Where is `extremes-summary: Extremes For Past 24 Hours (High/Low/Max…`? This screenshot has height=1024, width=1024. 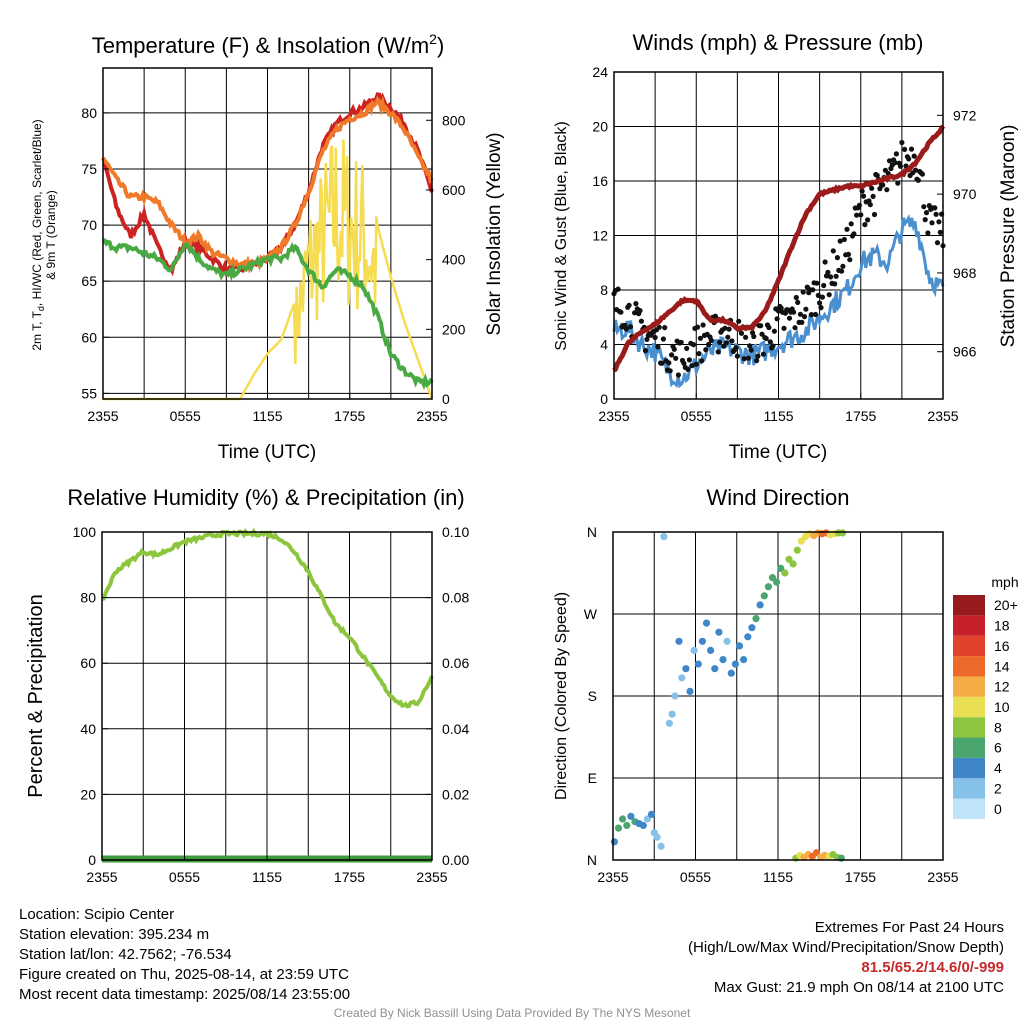 extremes-summary: Extremes For Past 24 Hours (High/Low/Max… is located at coordinates (846, 958).